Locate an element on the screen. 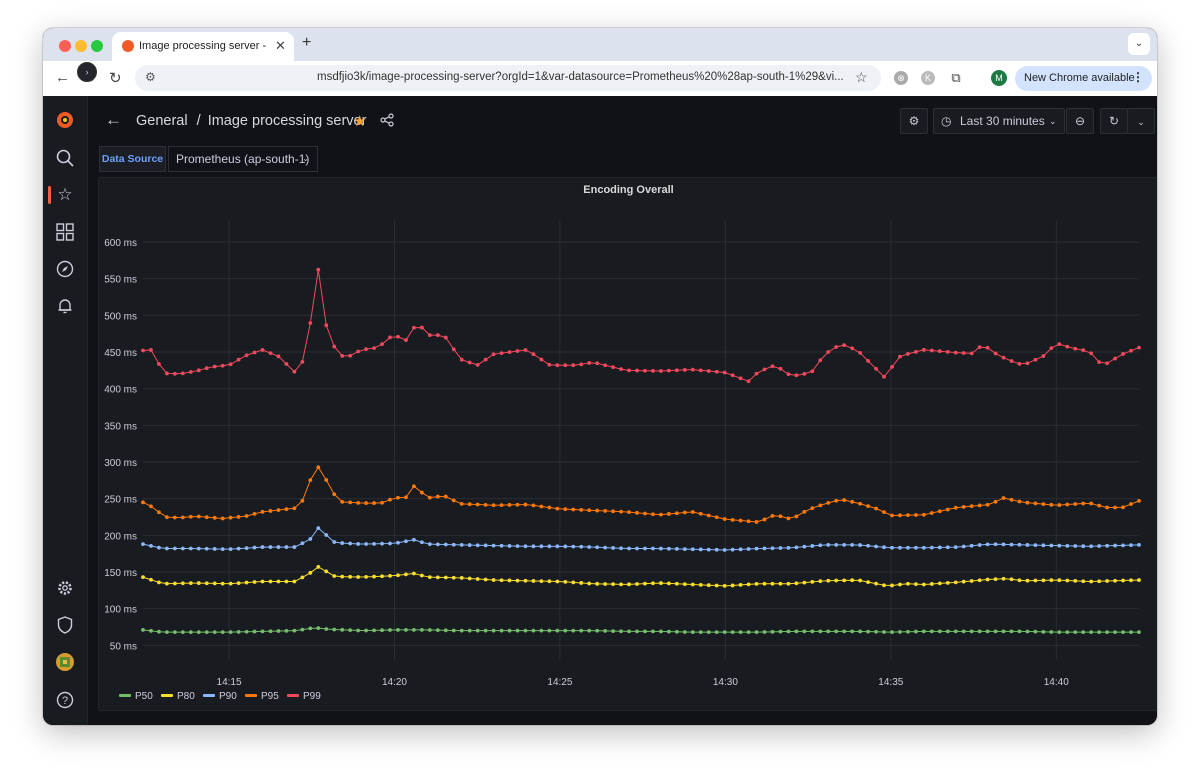 The height and width of the screenshot is (782, 1200). extension-k-icon: K is located at coordinates (928, 78).